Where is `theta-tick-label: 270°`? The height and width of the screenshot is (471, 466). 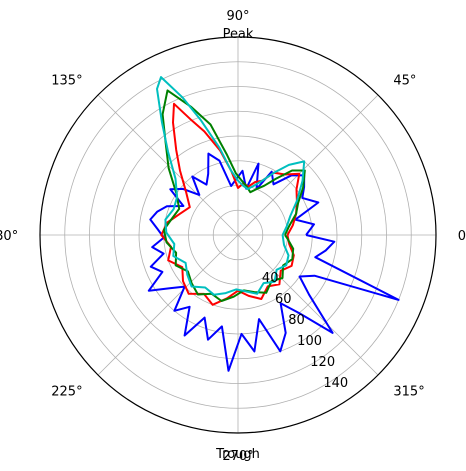 theta-tick-label: 270° is located at coordinates (237, 456).